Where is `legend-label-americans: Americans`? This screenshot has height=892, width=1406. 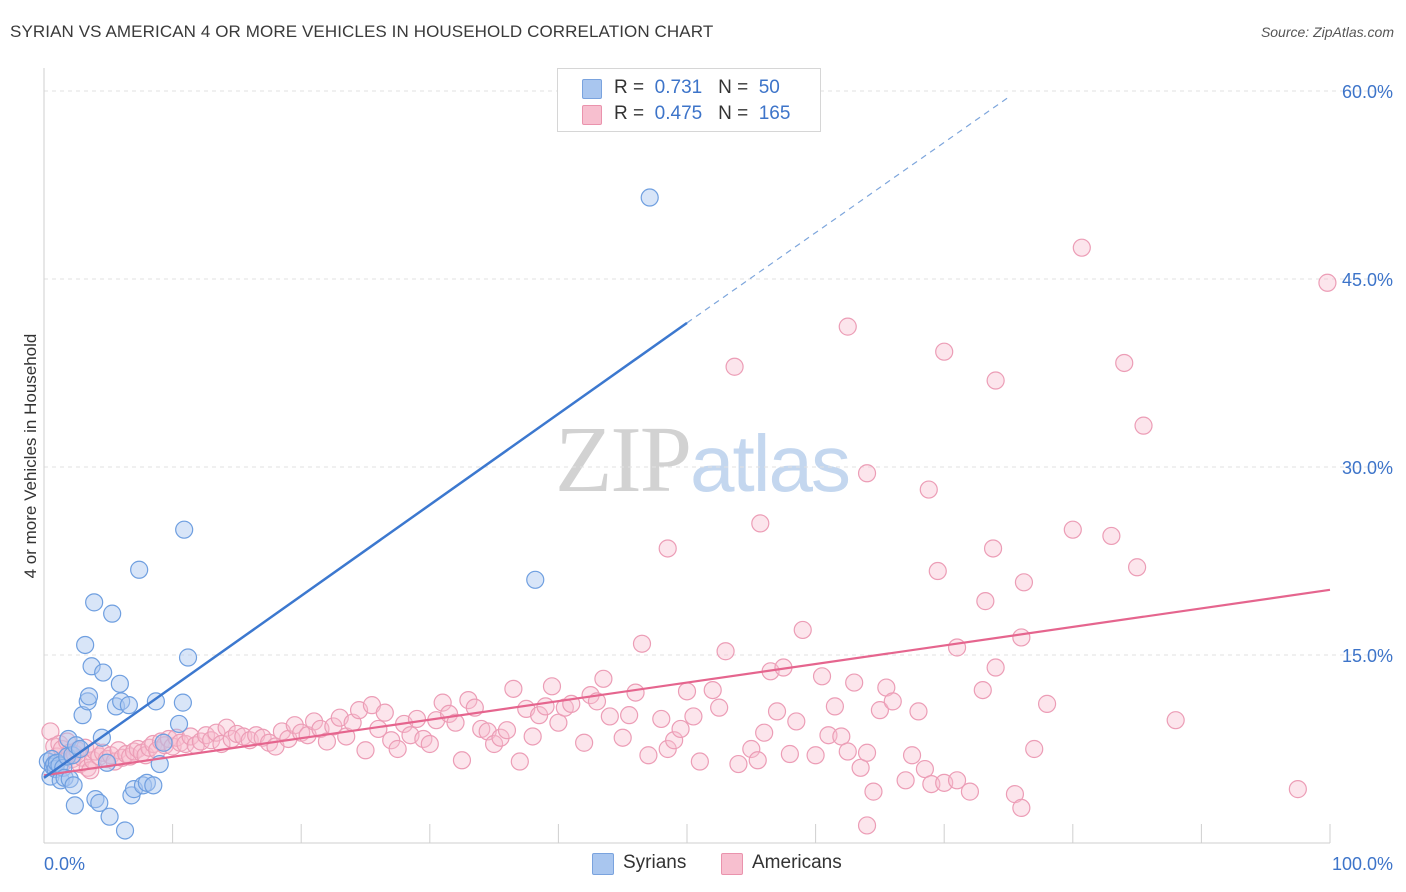 legend-label-americans: Americans is located at coordinates (797, 862).